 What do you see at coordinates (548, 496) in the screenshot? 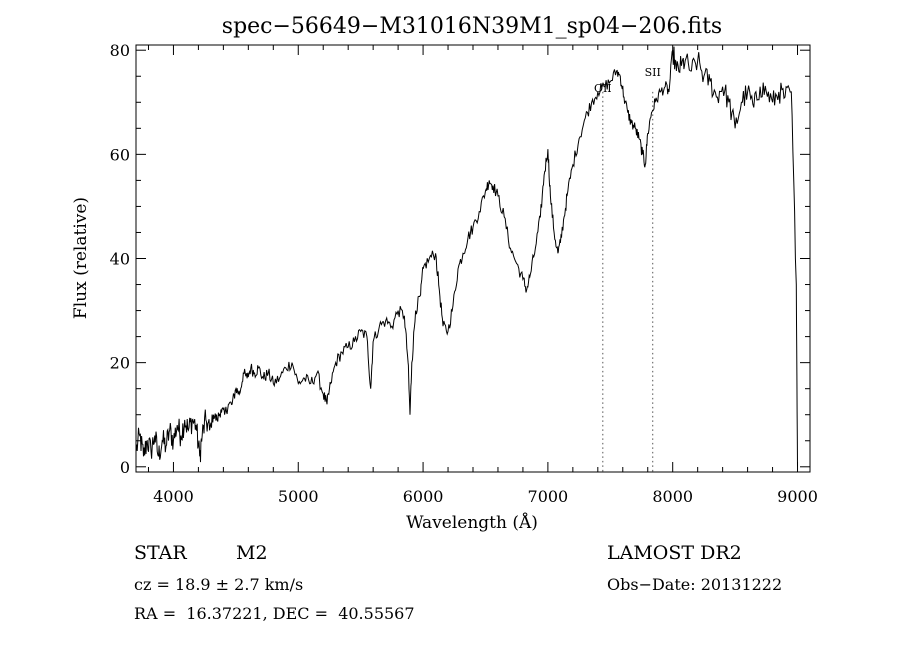
I see `x-tick-label: 7000` at bounding box center [548, 496].